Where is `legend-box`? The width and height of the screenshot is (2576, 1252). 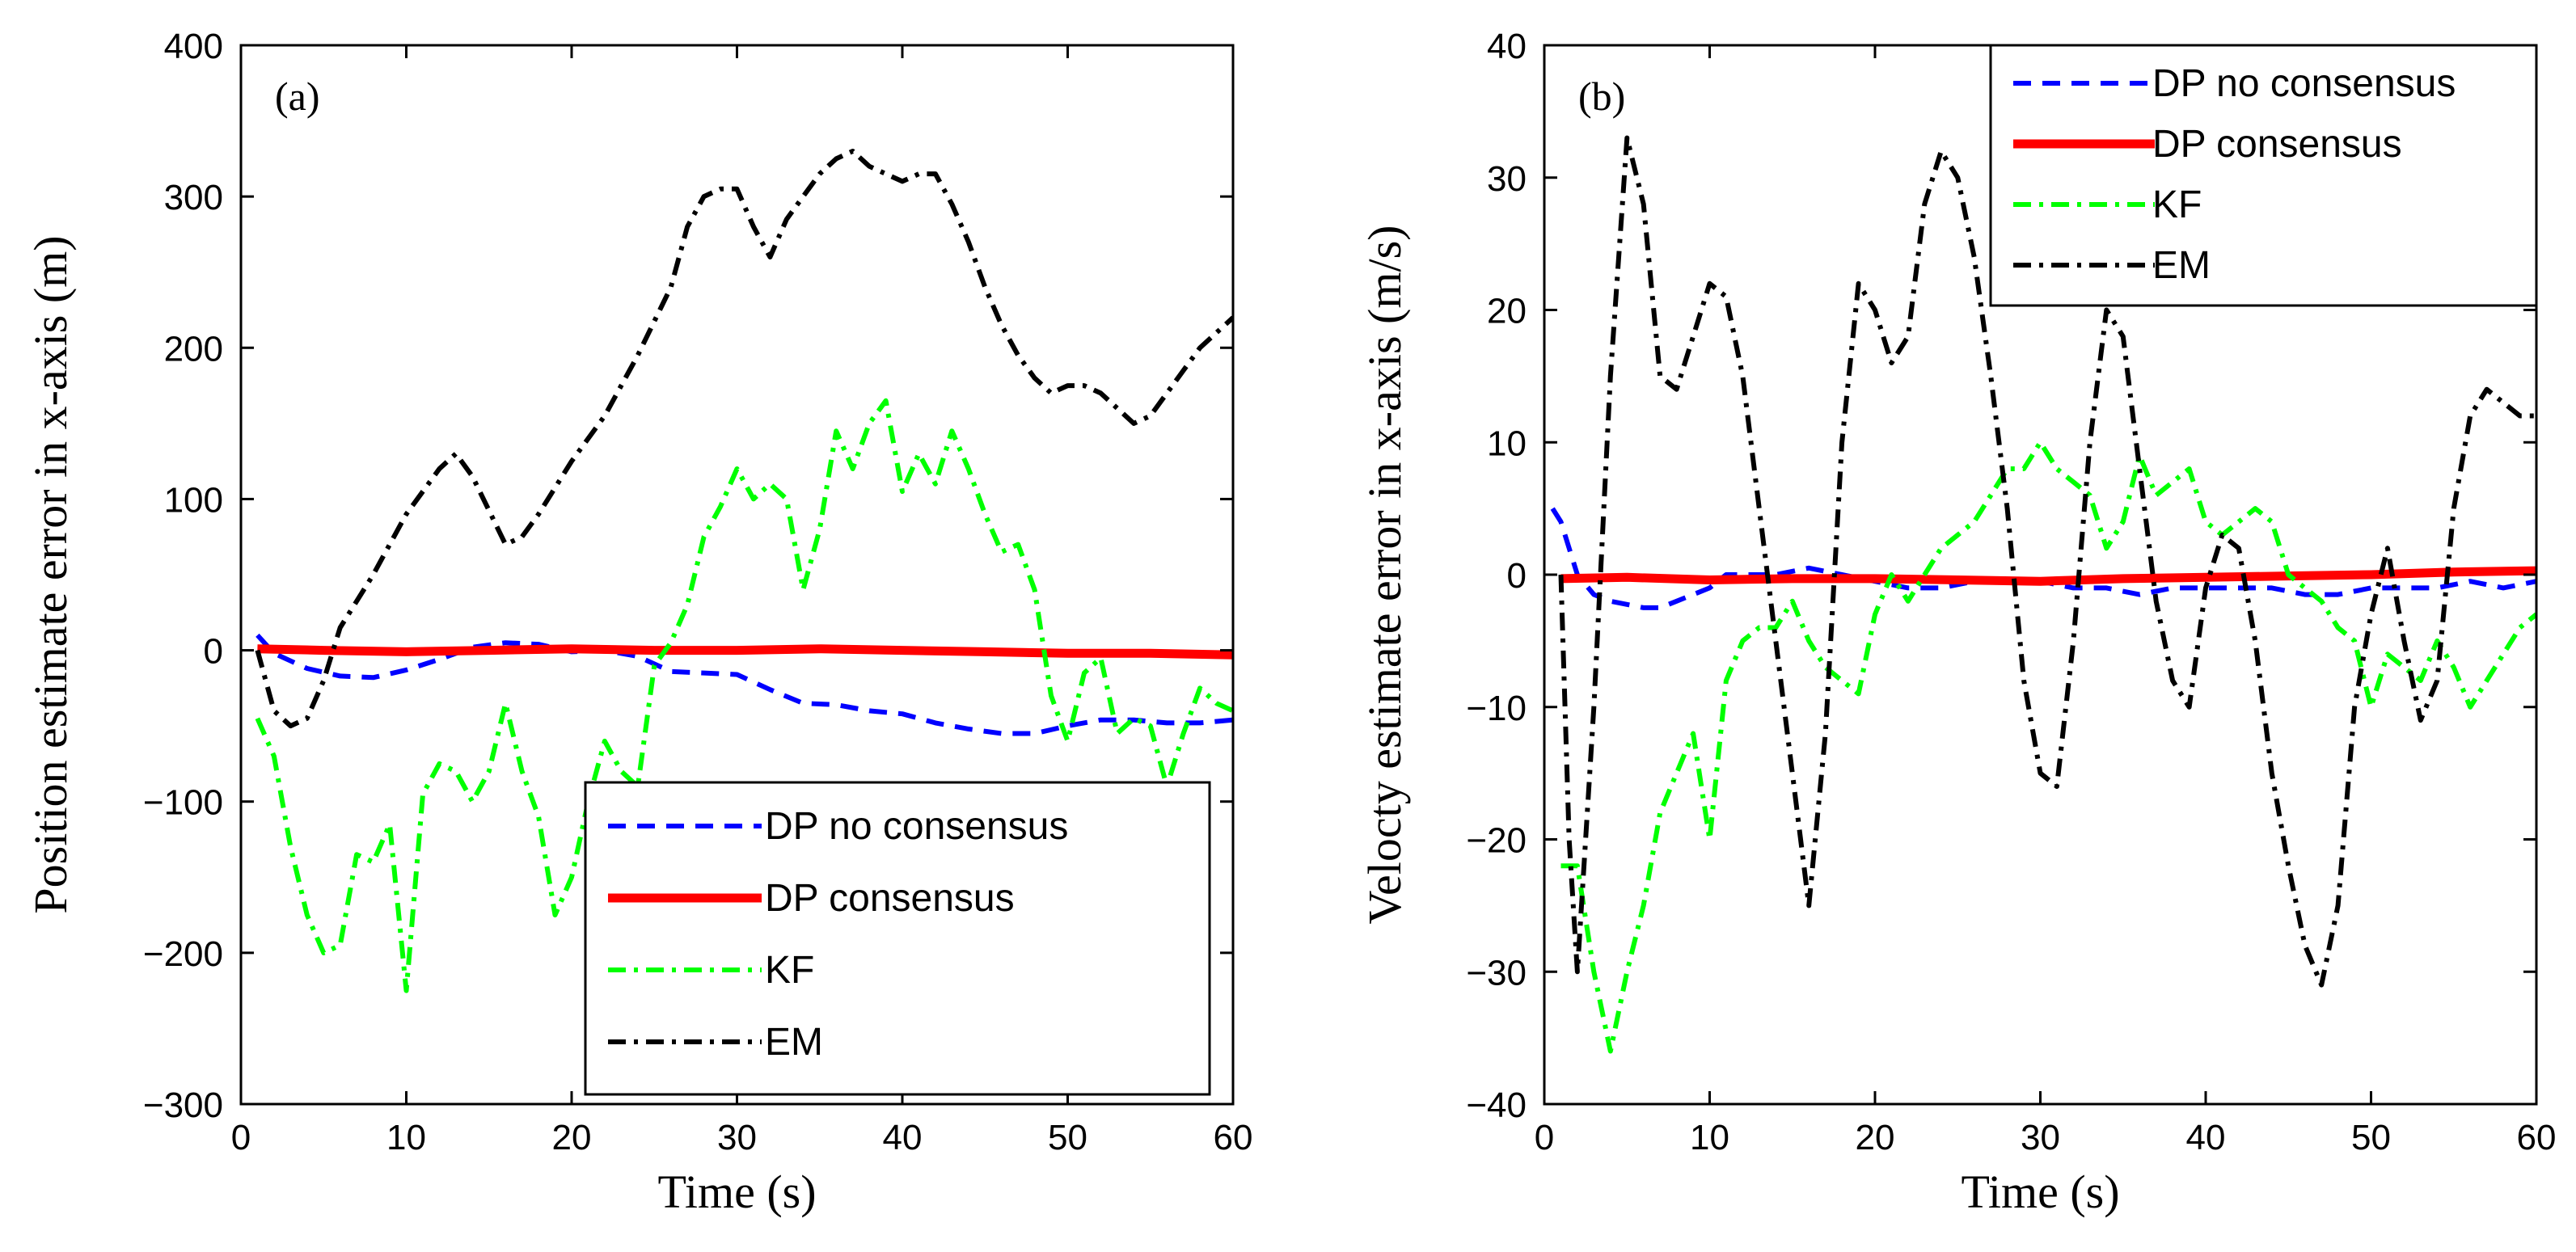 legend-box is located at coordinates (2263, 176).